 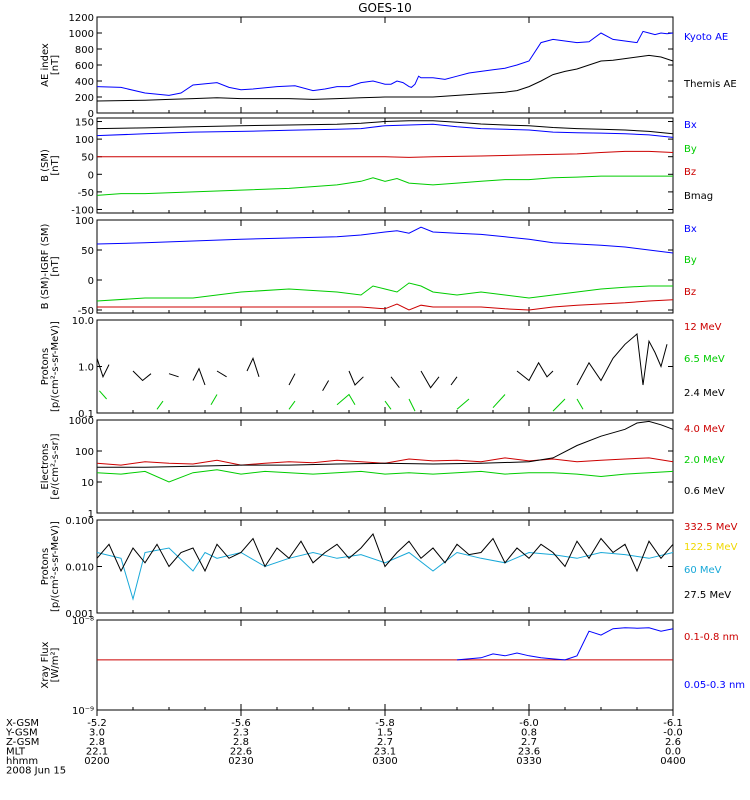 I want to click on legend-label: 27.5 MeV, so click(x=707, y=595).